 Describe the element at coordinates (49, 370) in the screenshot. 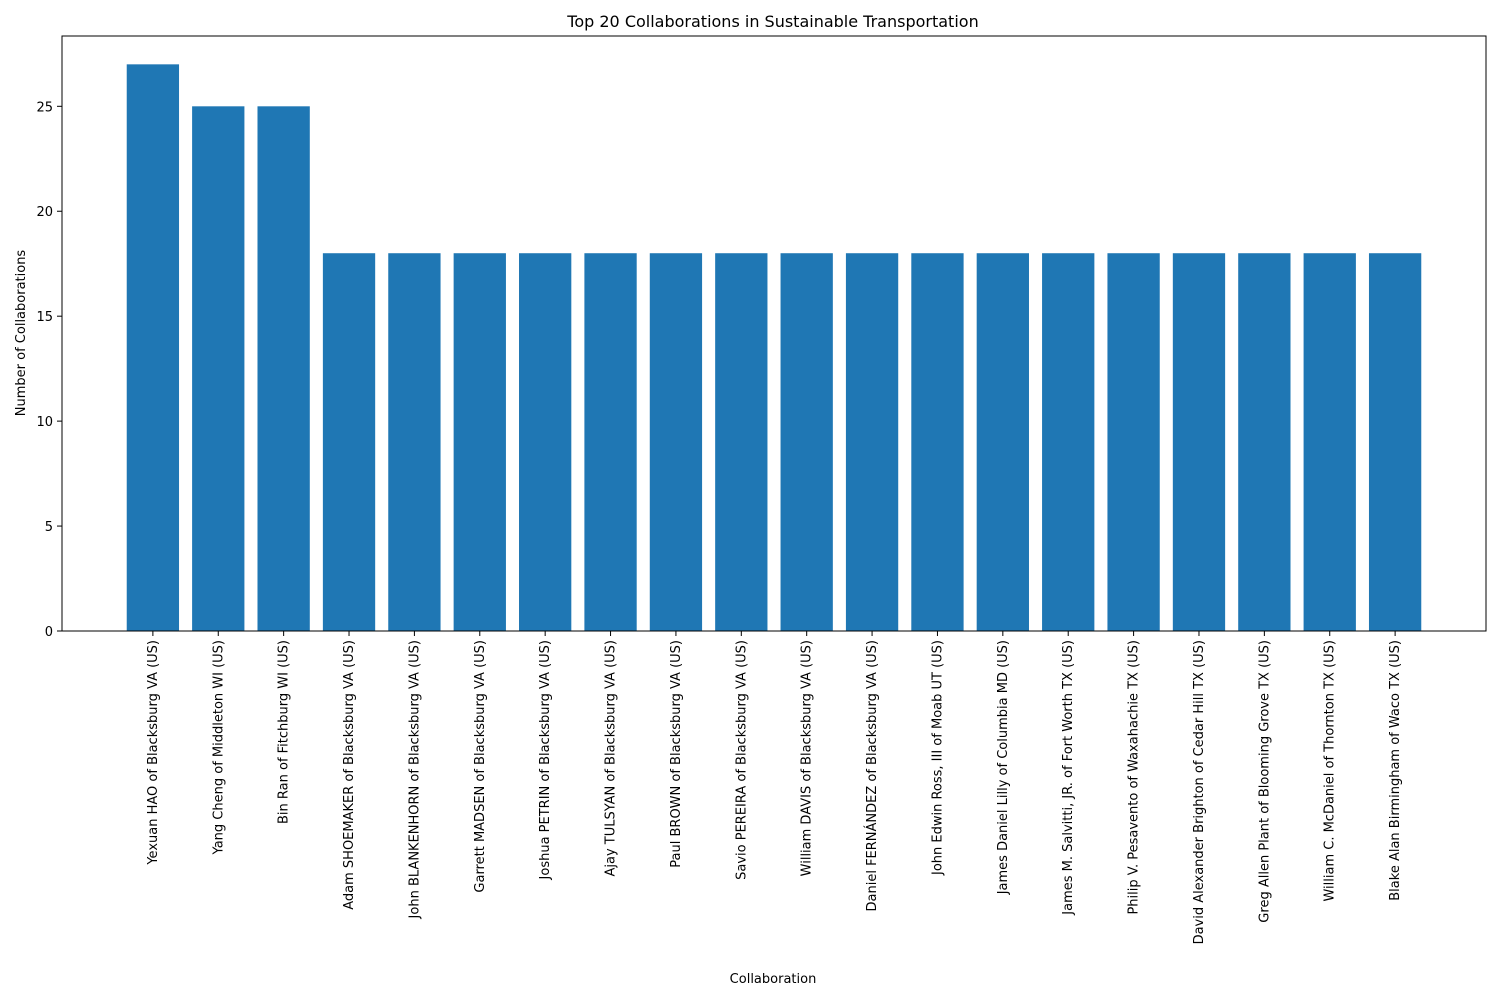

I see `y-axis-ticks: 0 5 10 15 20 25` at that location.